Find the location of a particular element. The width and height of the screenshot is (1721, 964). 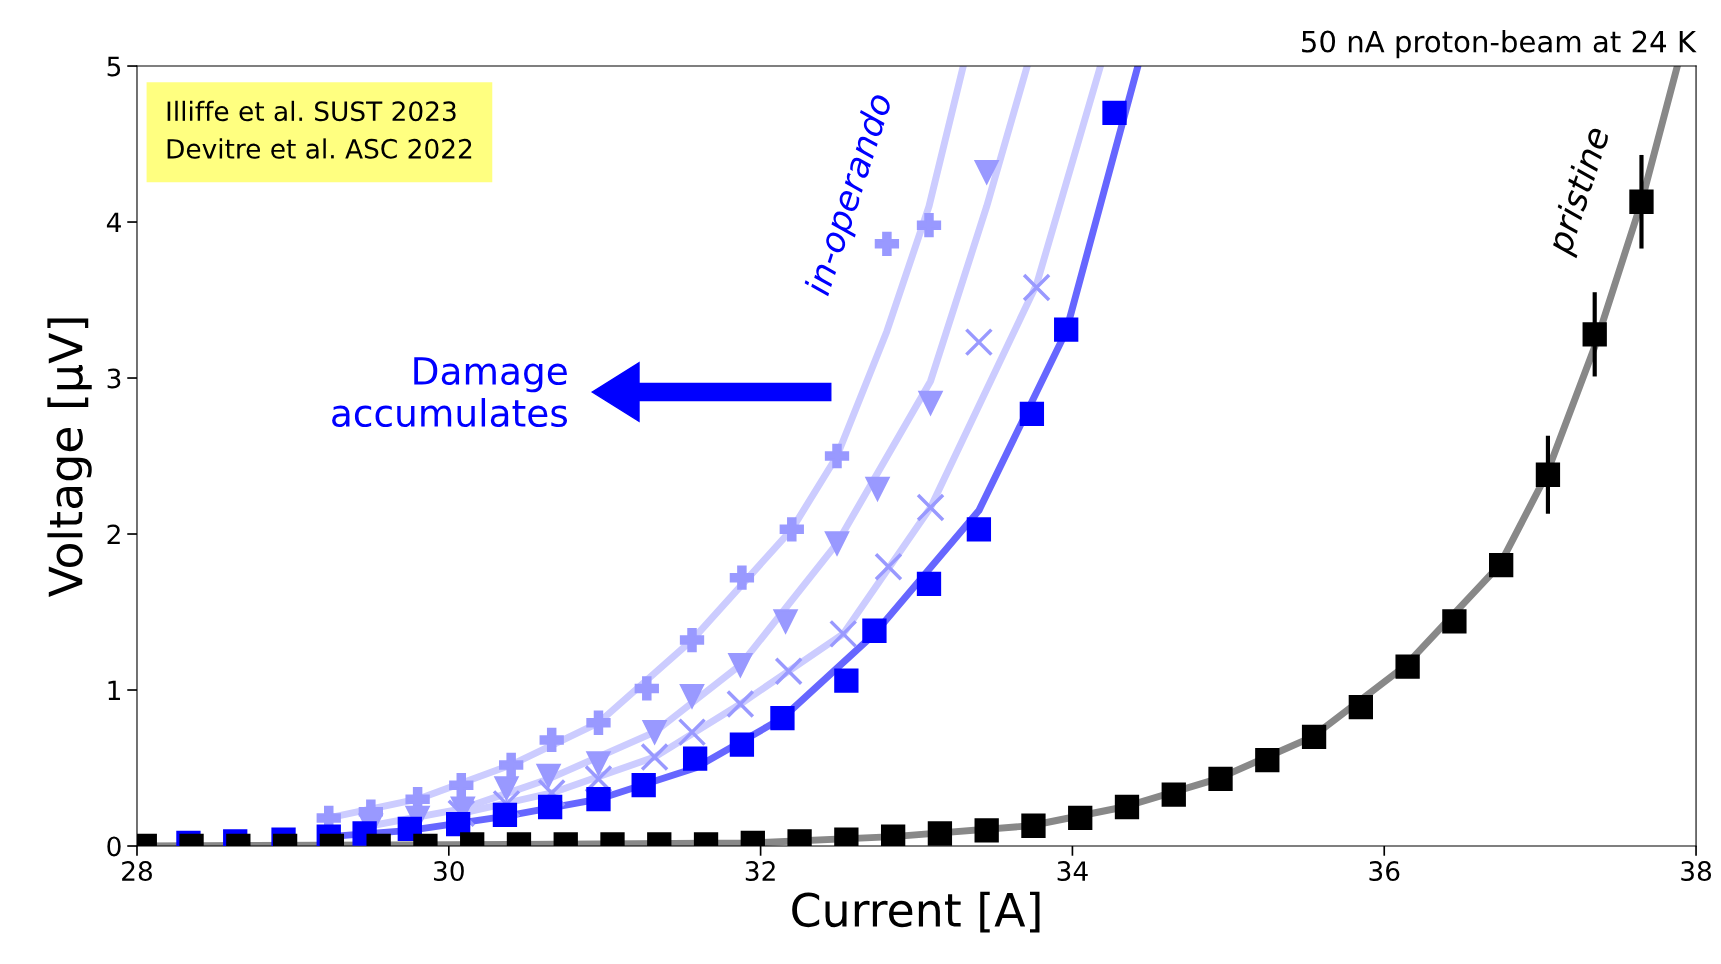

x-tick-label: 34 is located at coordinates (1072, 871).